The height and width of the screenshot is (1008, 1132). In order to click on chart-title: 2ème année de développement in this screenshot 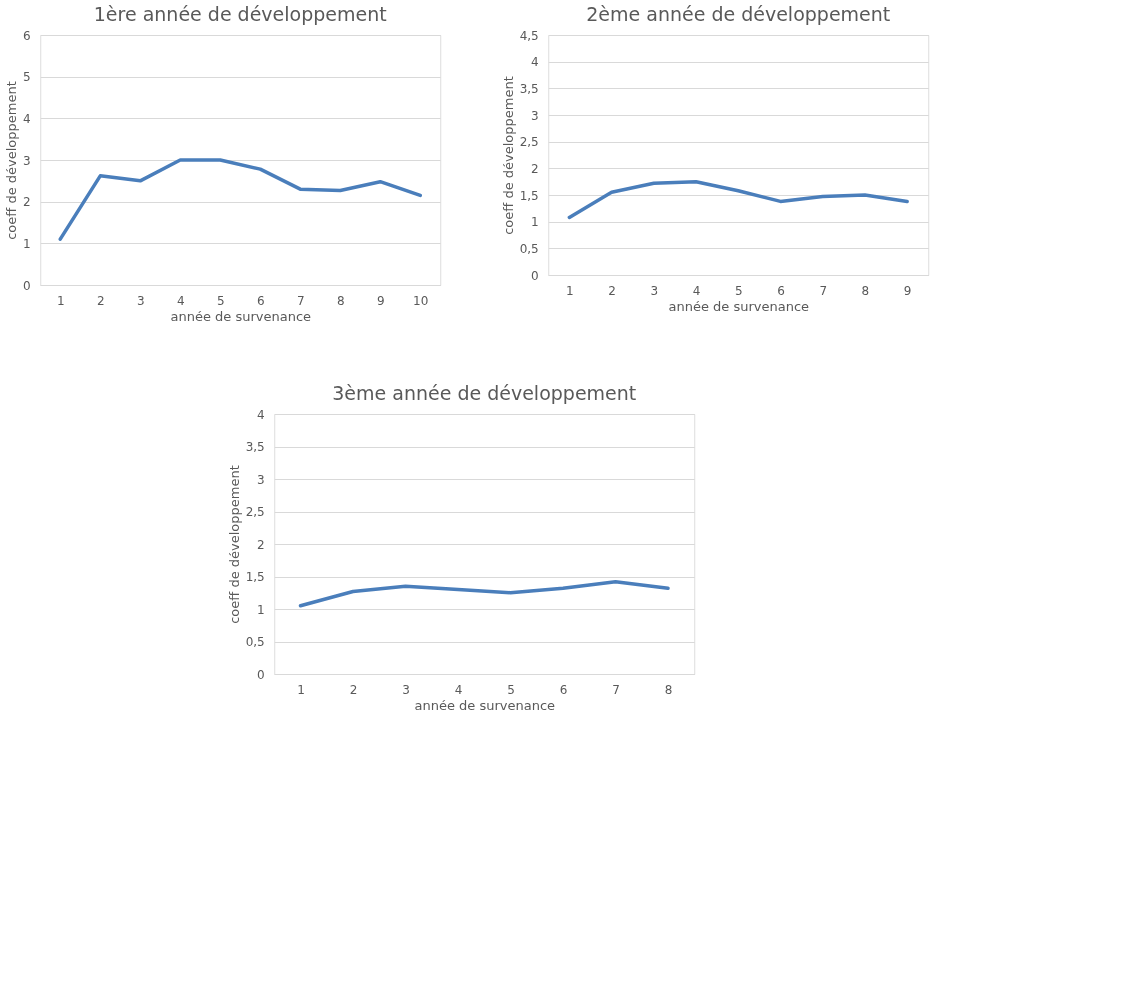, I will do `click(738, 14)`.